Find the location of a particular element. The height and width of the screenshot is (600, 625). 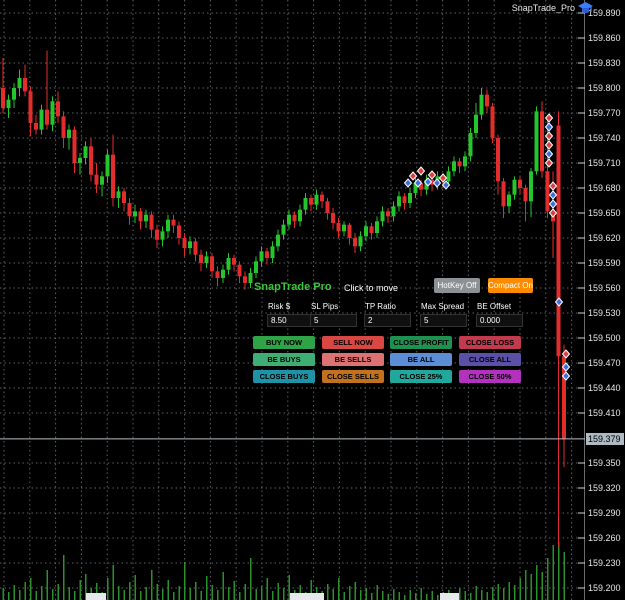

buy-now-button: BUY NOW is located at coordinates (284, 342).